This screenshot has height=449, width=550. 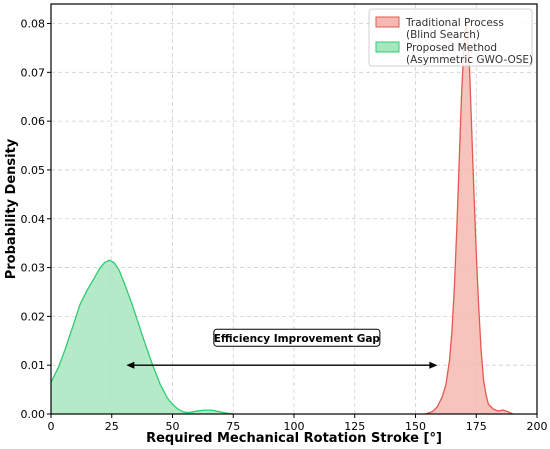 What do you see at coordinates (33, 414) in the screenshot?
I see `y-tick-label: 0.00` at bounding box center [33, 414].